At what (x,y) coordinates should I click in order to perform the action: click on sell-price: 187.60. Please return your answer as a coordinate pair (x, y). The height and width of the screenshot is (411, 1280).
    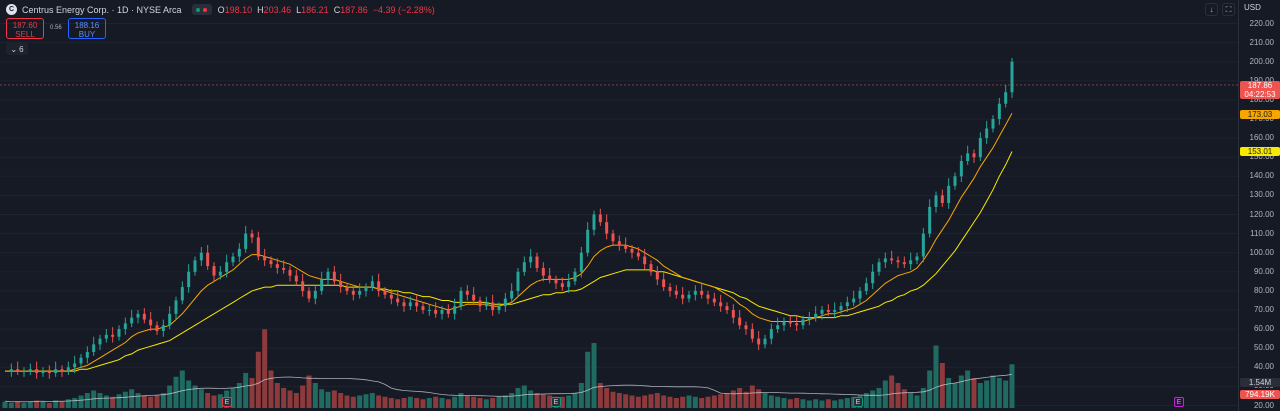
    Looking at the image, I should click on (25, 25).